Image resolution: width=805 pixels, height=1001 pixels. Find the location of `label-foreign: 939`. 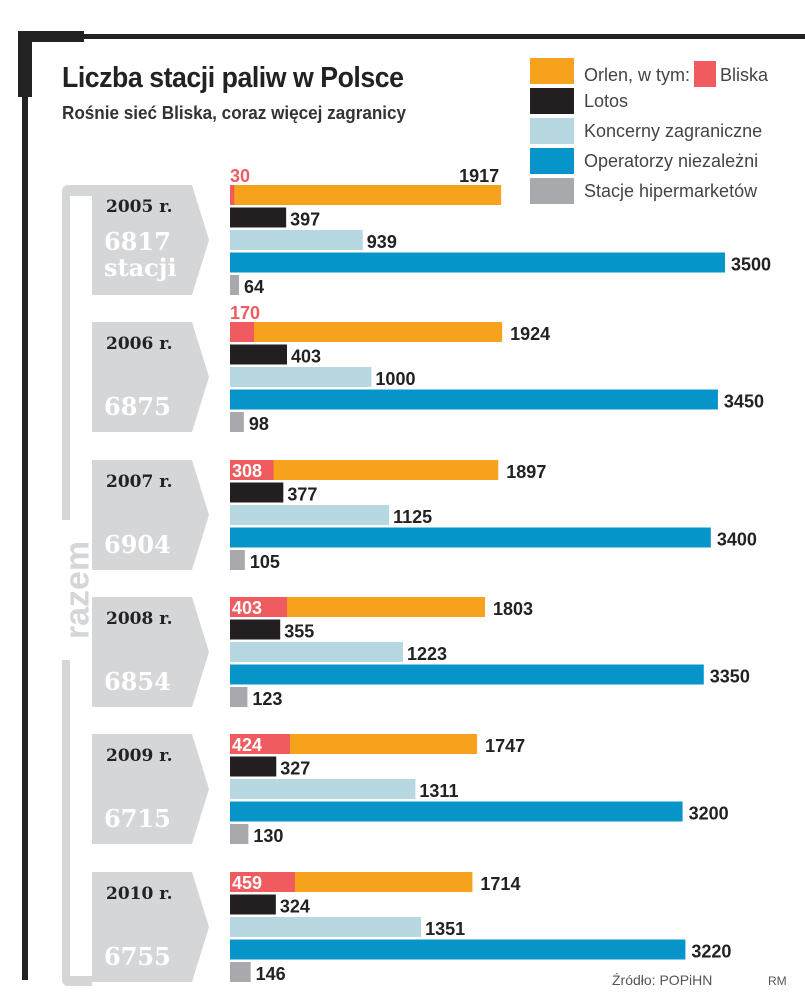

label-foreign: 939 is located at coordinates (382, 242).